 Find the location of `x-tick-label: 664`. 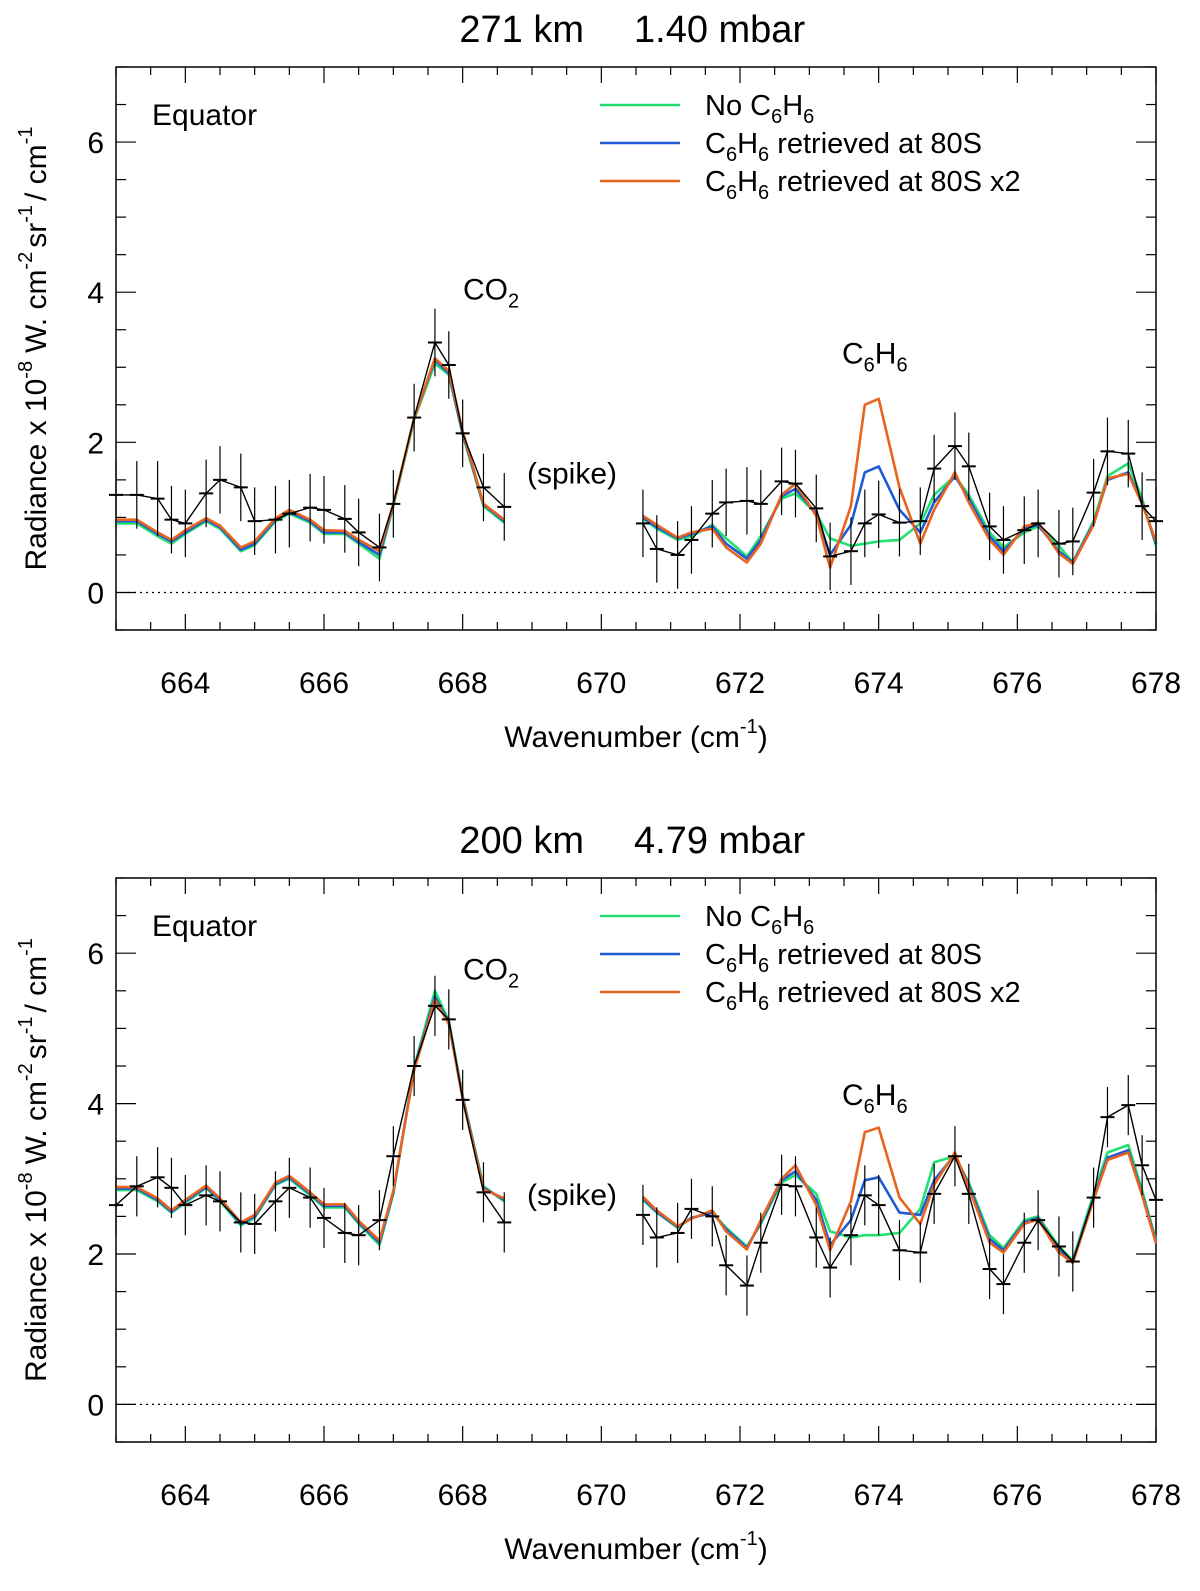

x-tick-label: 664 is located at coordinates (185, 683).